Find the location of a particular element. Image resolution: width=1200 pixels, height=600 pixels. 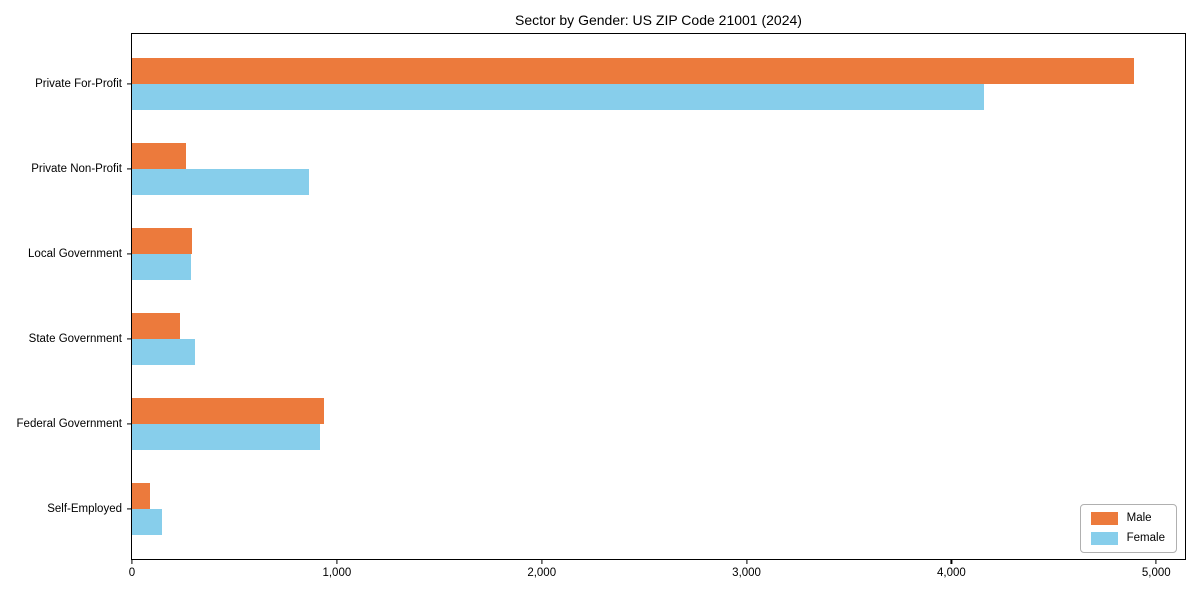

x-tick-label: 4,000 is located at coordinates (951, 573).